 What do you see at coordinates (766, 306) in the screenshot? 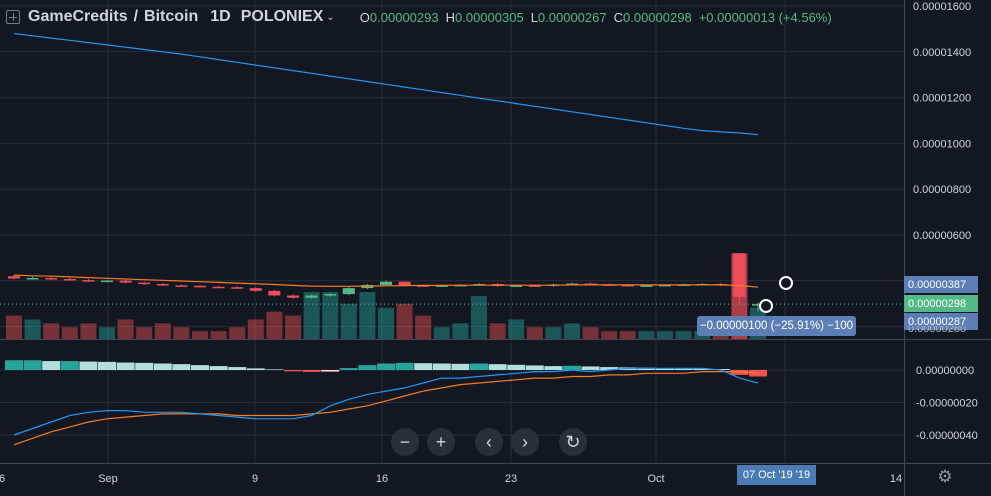
I see `measure-point-end` at bounding box center [766, 306].